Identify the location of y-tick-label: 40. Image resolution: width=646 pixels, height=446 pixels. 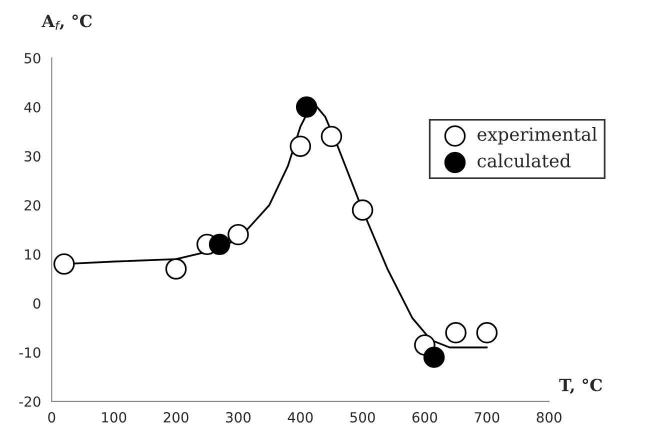
(32, 107).